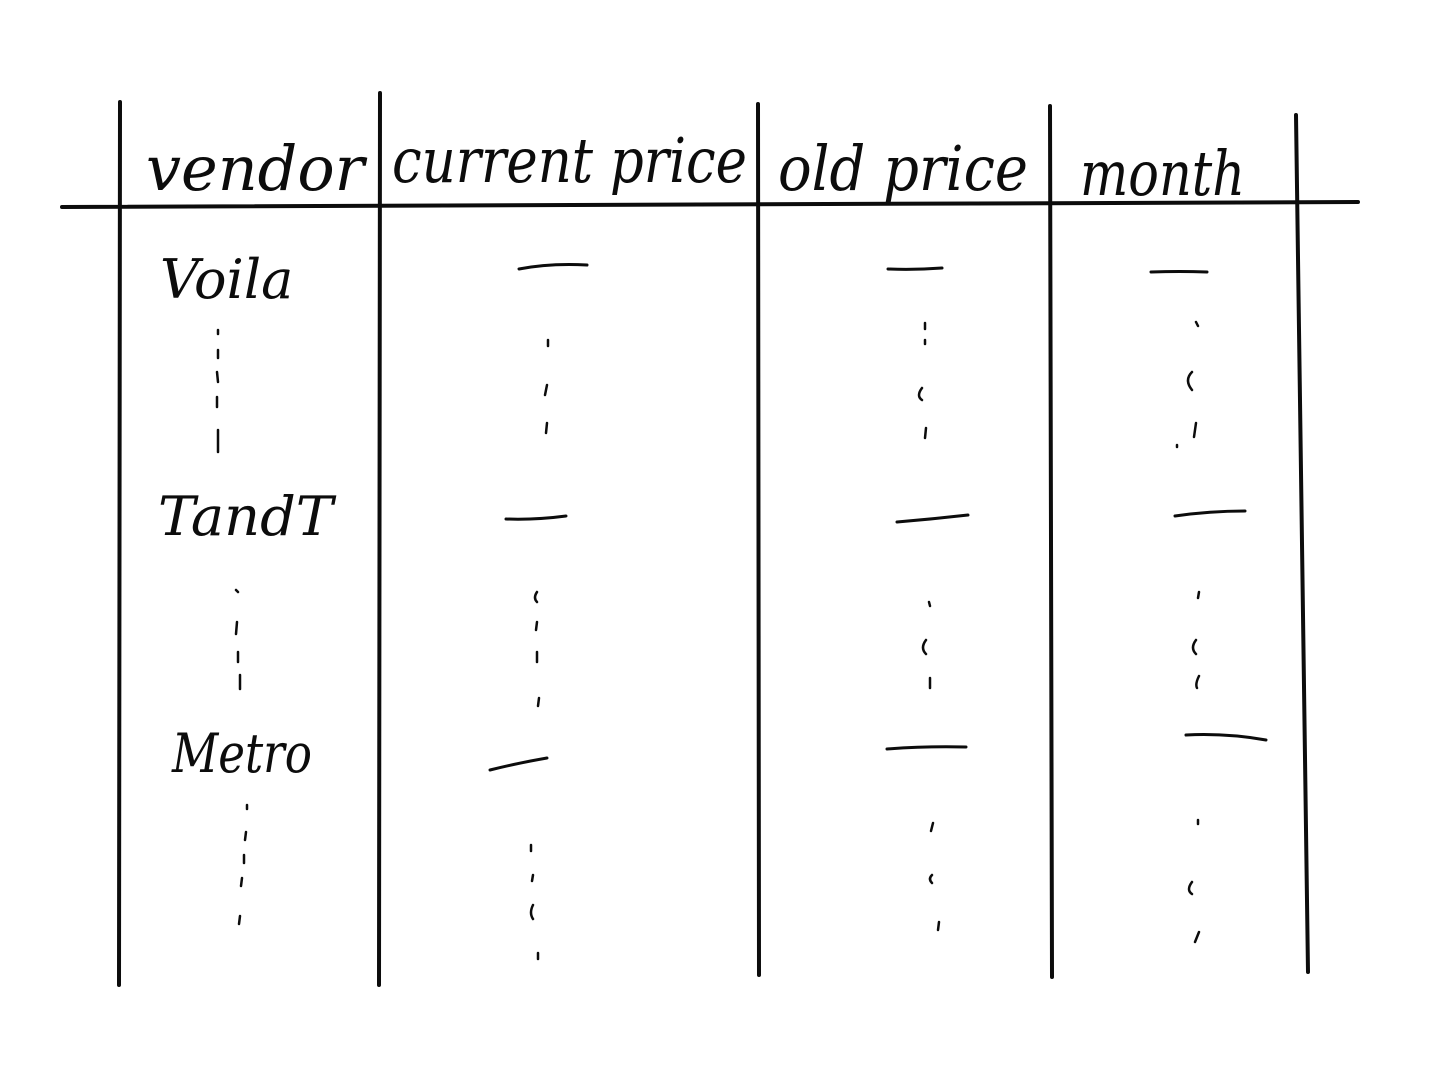  I want to click on header-row: vendor current price old price month, so click(695, 167).